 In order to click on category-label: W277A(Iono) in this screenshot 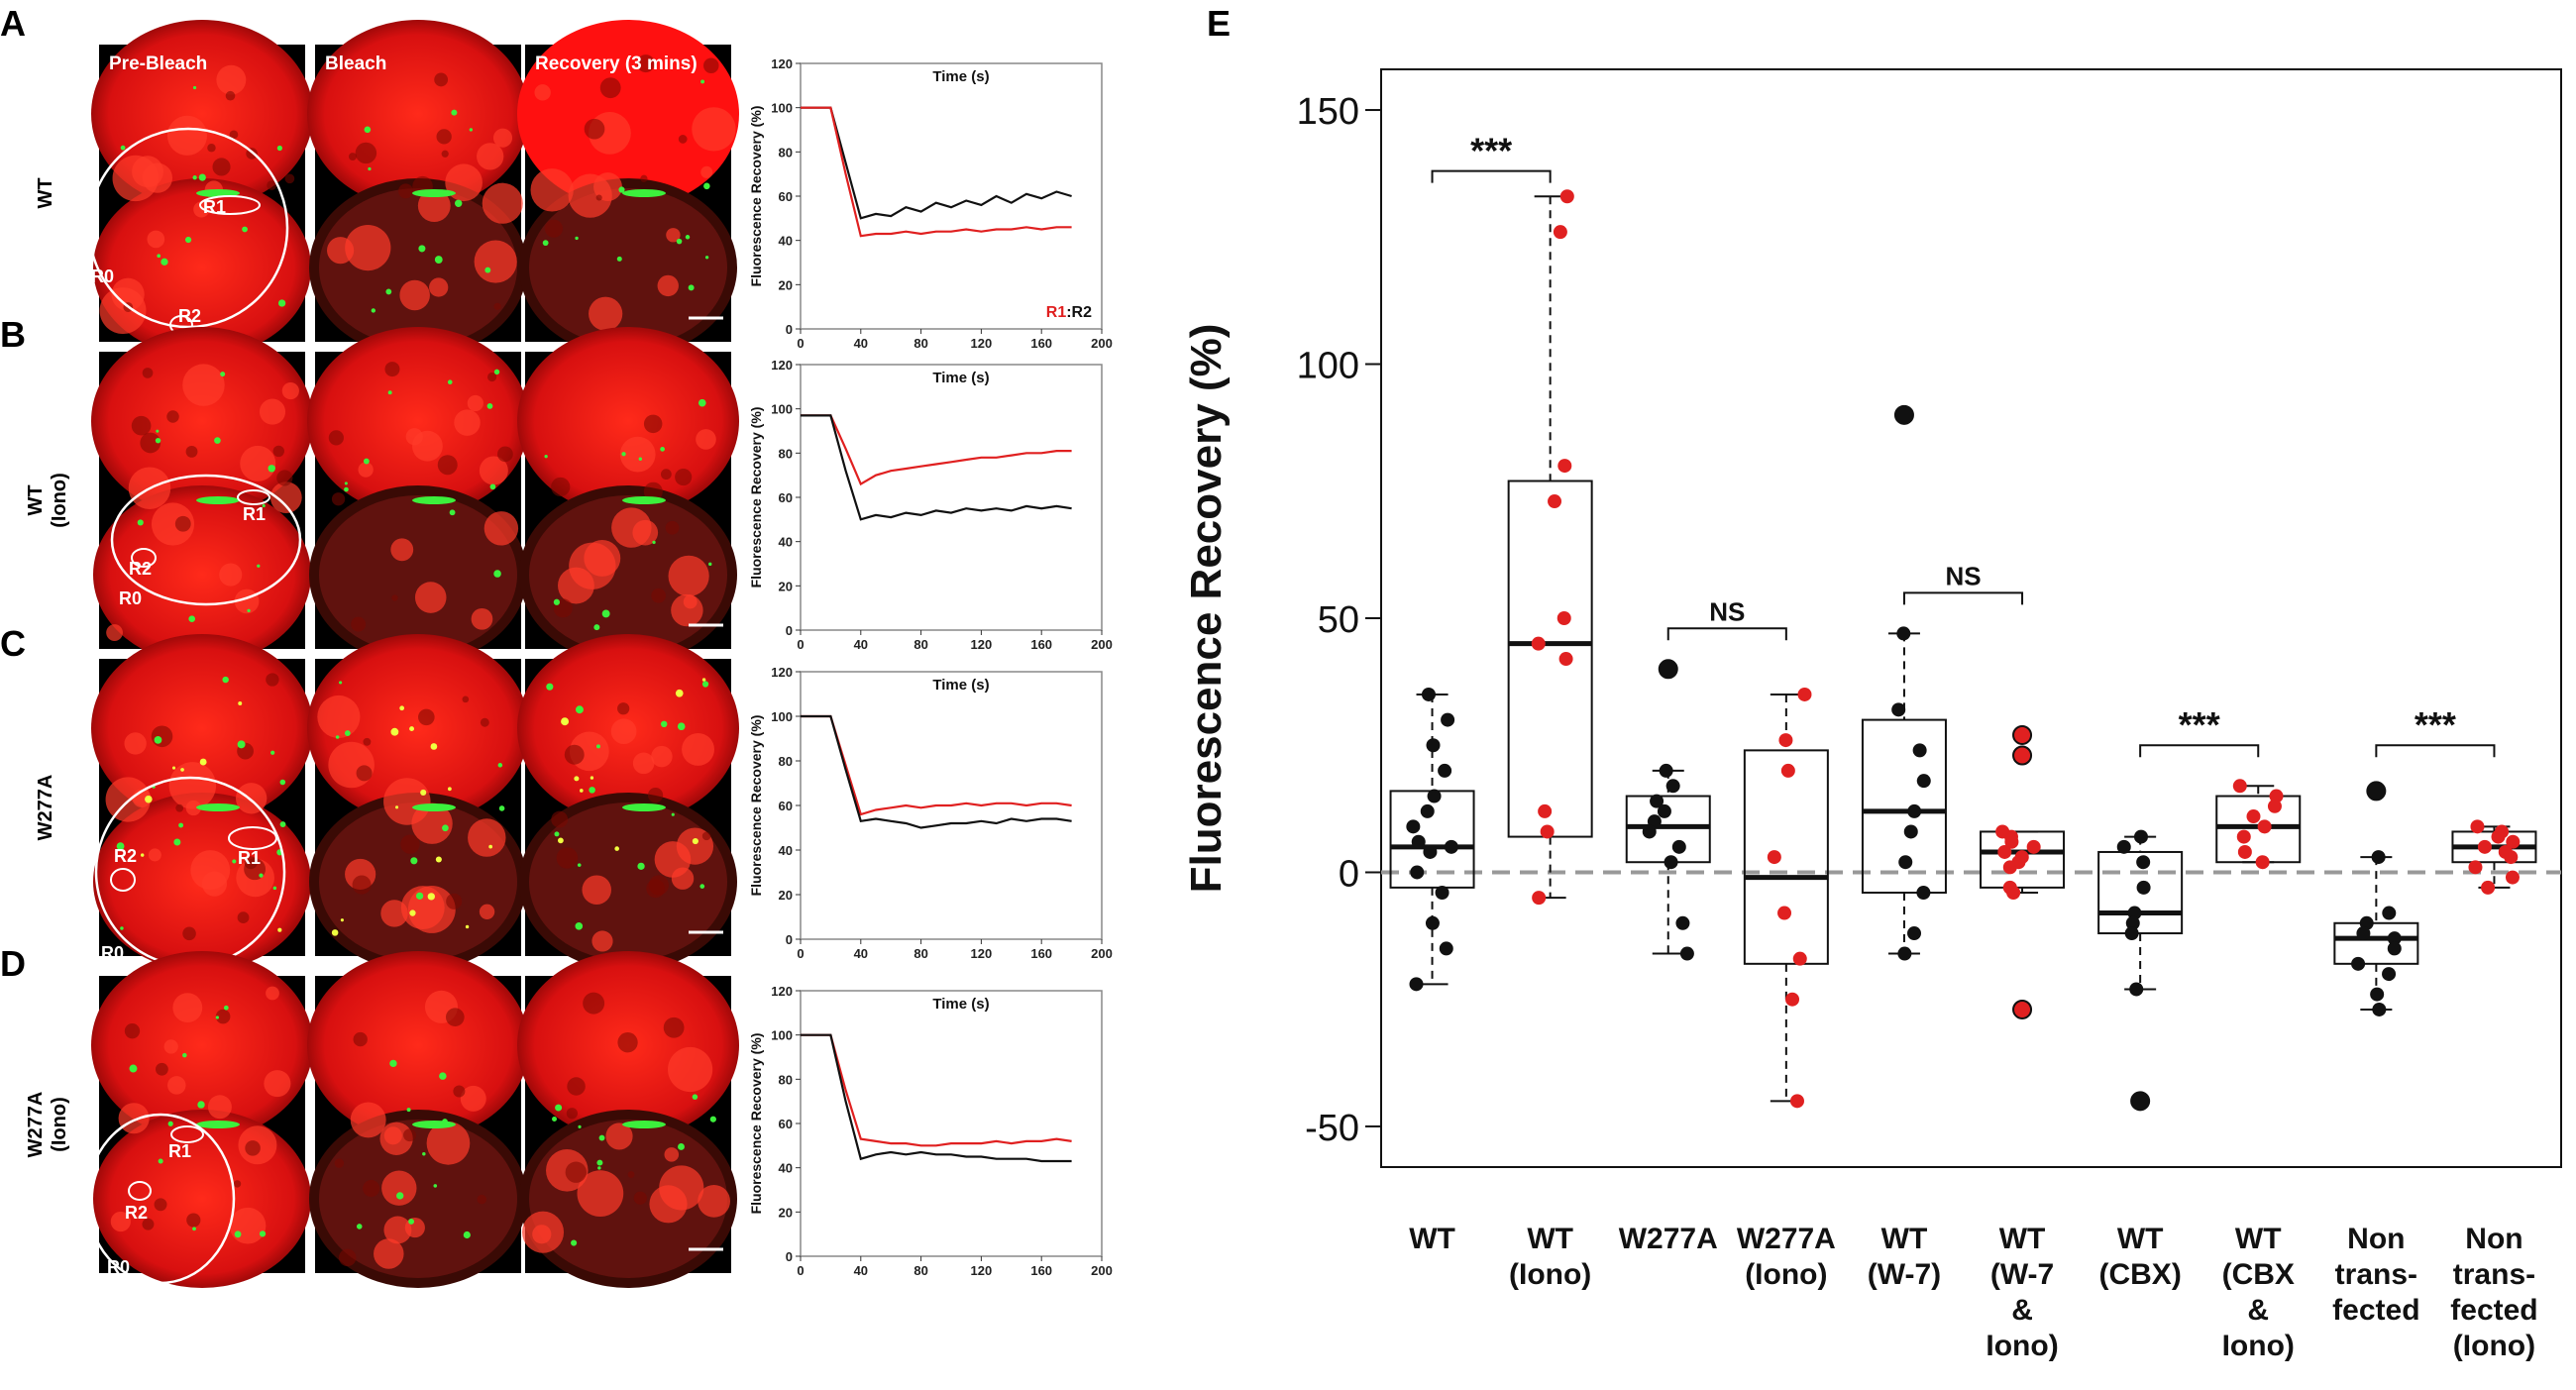, I will do `click(1787, 1257)`.